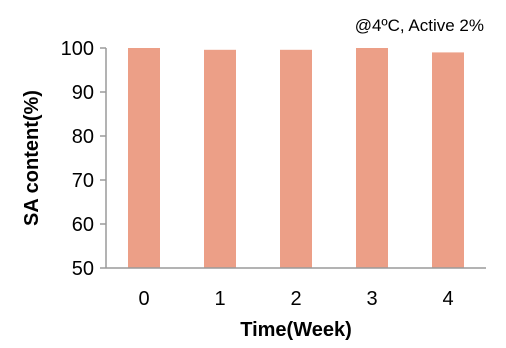  Describe the element at coordinates (83, 93) in the screenshot. I see `y-tick-label: 90` at that location.